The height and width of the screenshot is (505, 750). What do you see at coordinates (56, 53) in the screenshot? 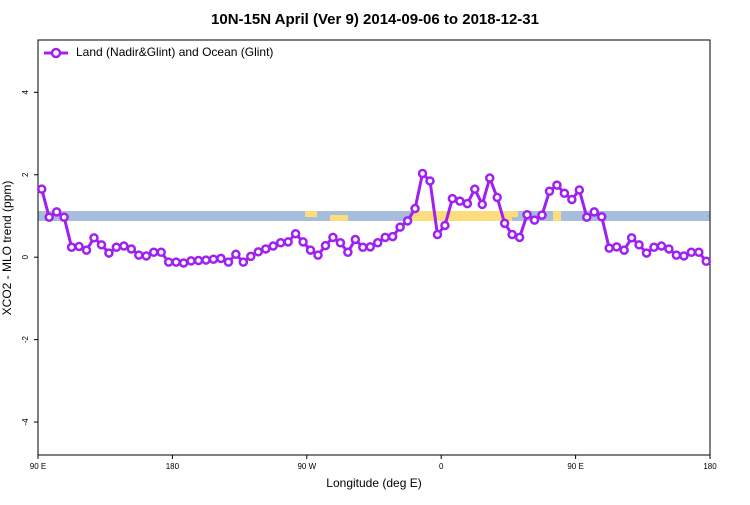
I see `legend-marker` at bounding box center [56, 53].